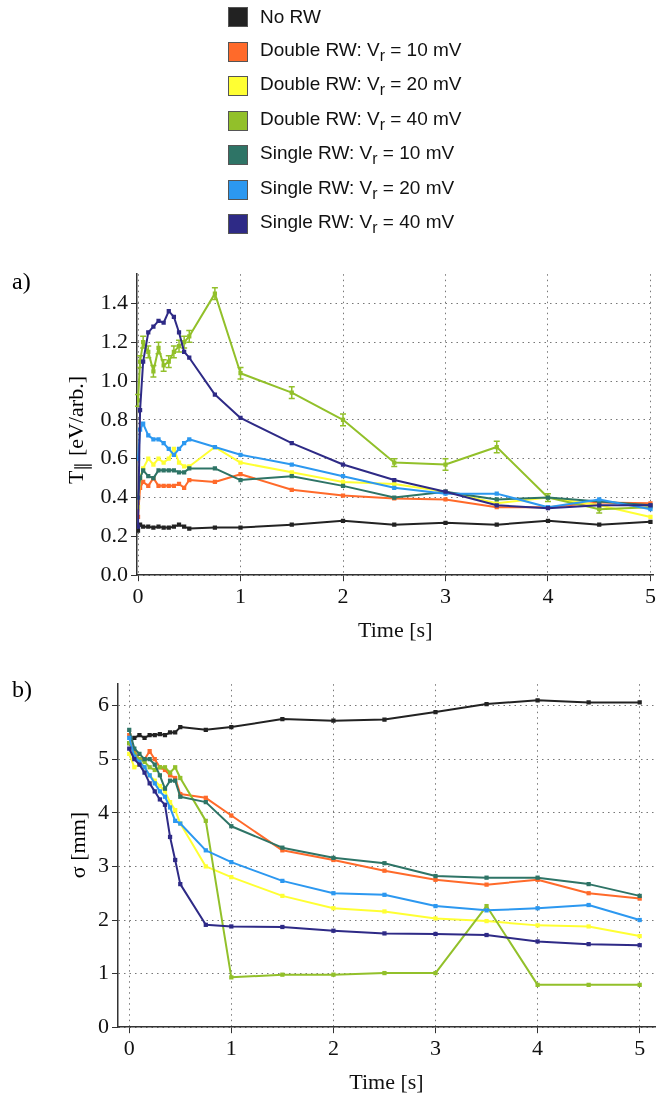 This screenshot has height=1102, width=659. I want to click on legend-label: Double RW: V$_{r}$ = 40 mV, so click(361, 120).